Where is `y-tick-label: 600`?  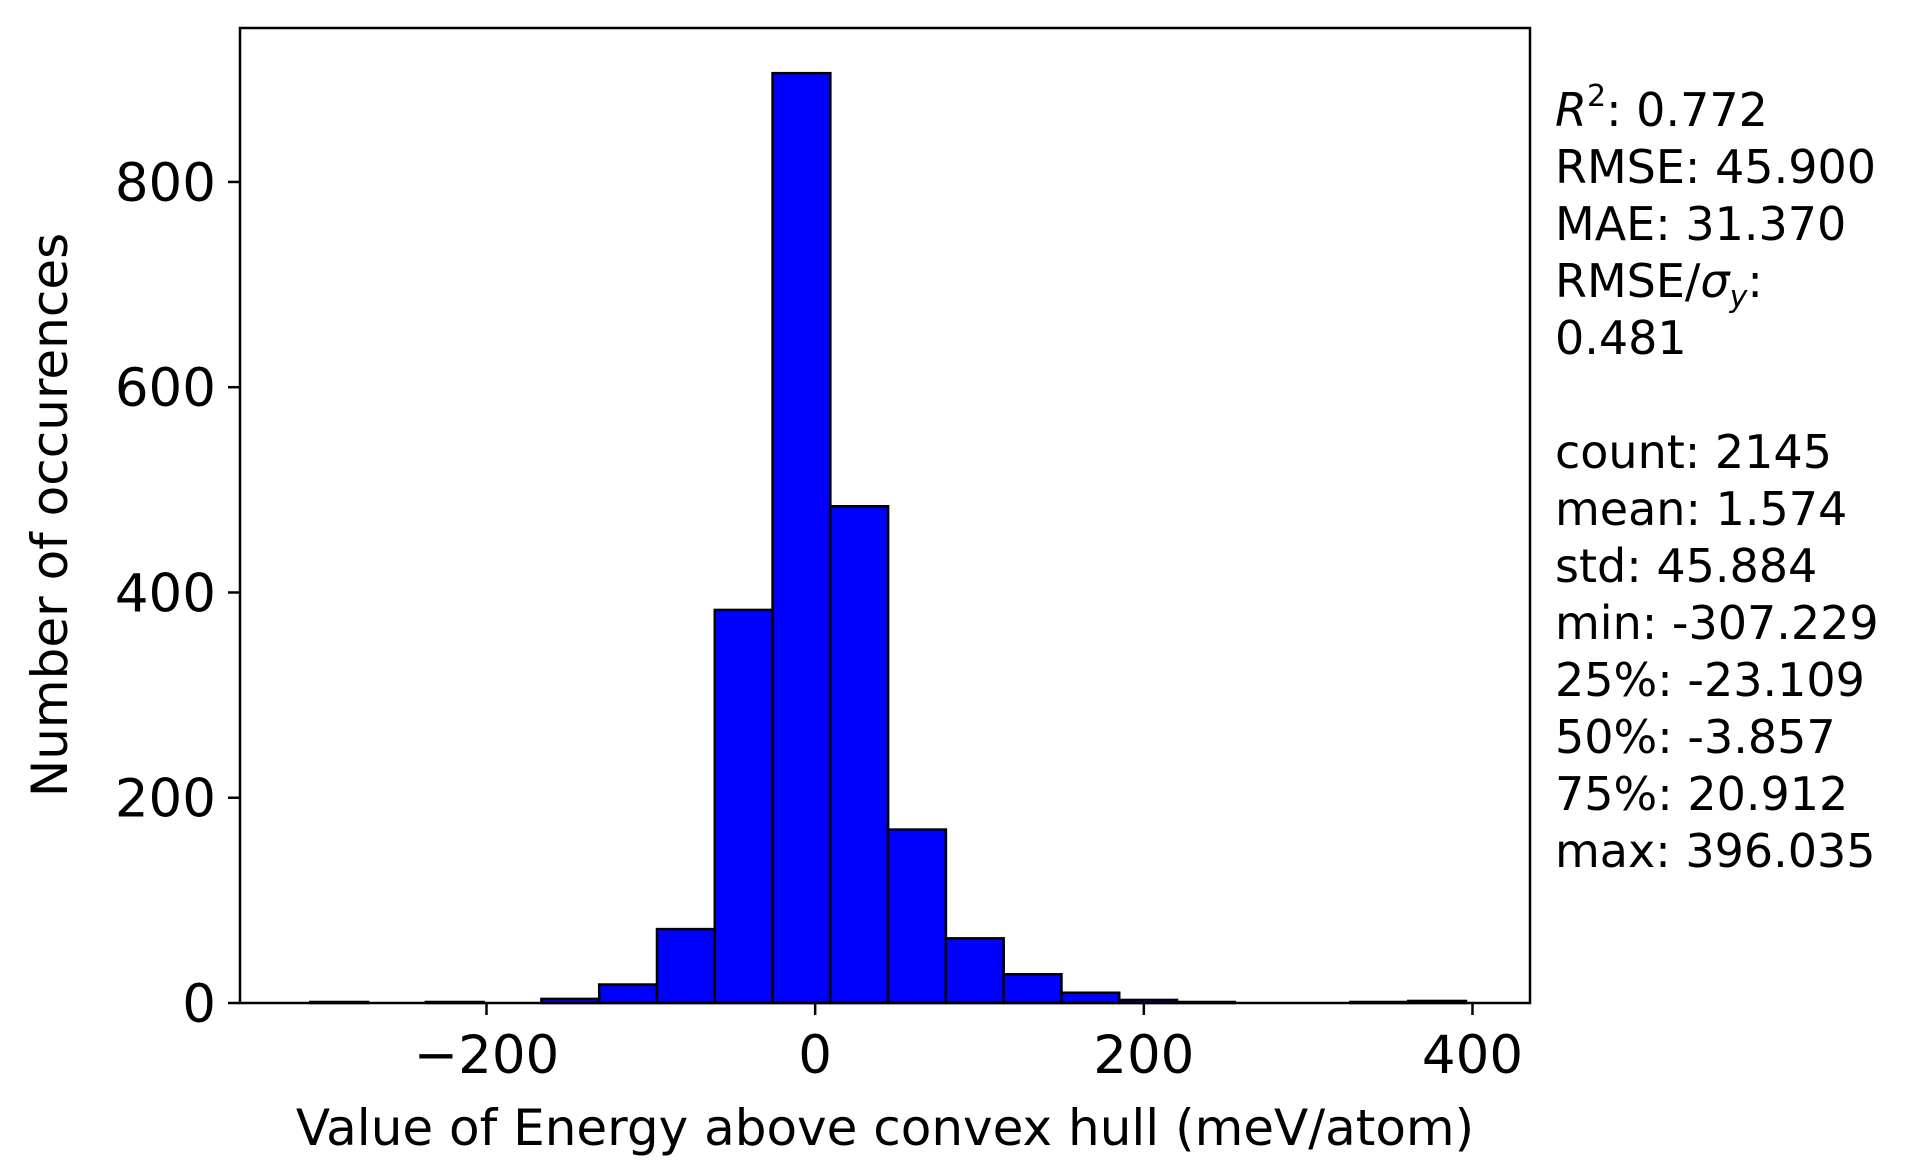 y-tick-label: 600 is located at coordinates (165, 388).